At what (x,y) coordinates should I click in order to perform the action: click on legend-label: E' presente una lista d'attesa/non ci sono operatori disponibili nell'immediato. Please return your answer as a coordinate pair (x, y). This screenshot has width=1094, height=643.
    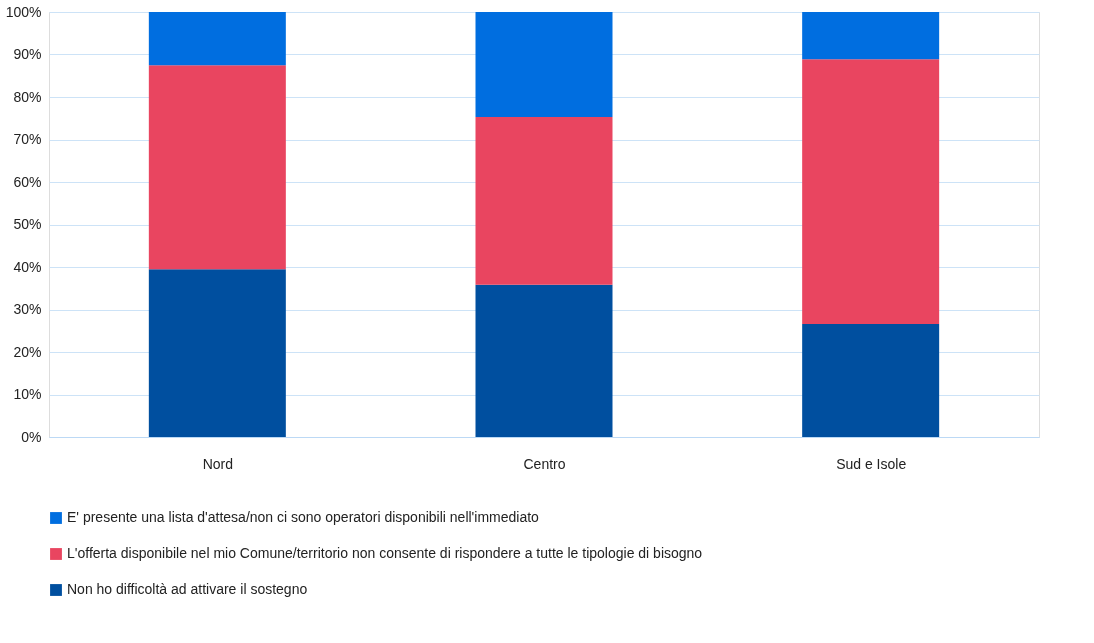
    Looking at the image, I should click on (303, 517).